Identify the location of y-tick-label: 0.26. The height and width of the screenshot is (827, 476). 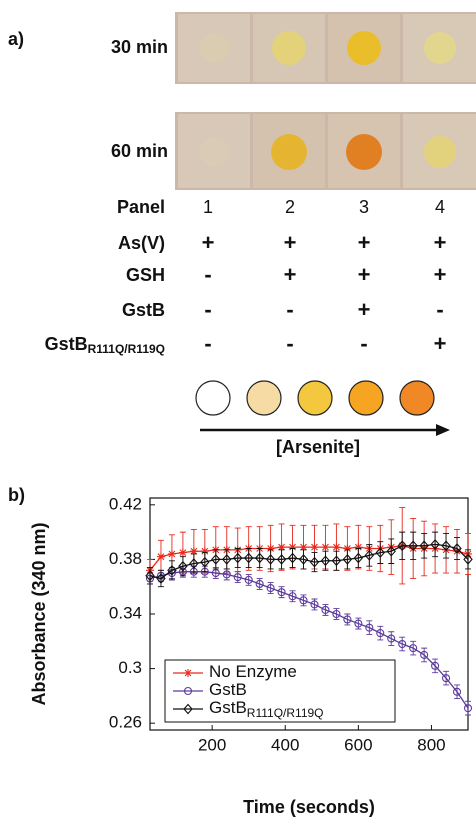
(125, 722).